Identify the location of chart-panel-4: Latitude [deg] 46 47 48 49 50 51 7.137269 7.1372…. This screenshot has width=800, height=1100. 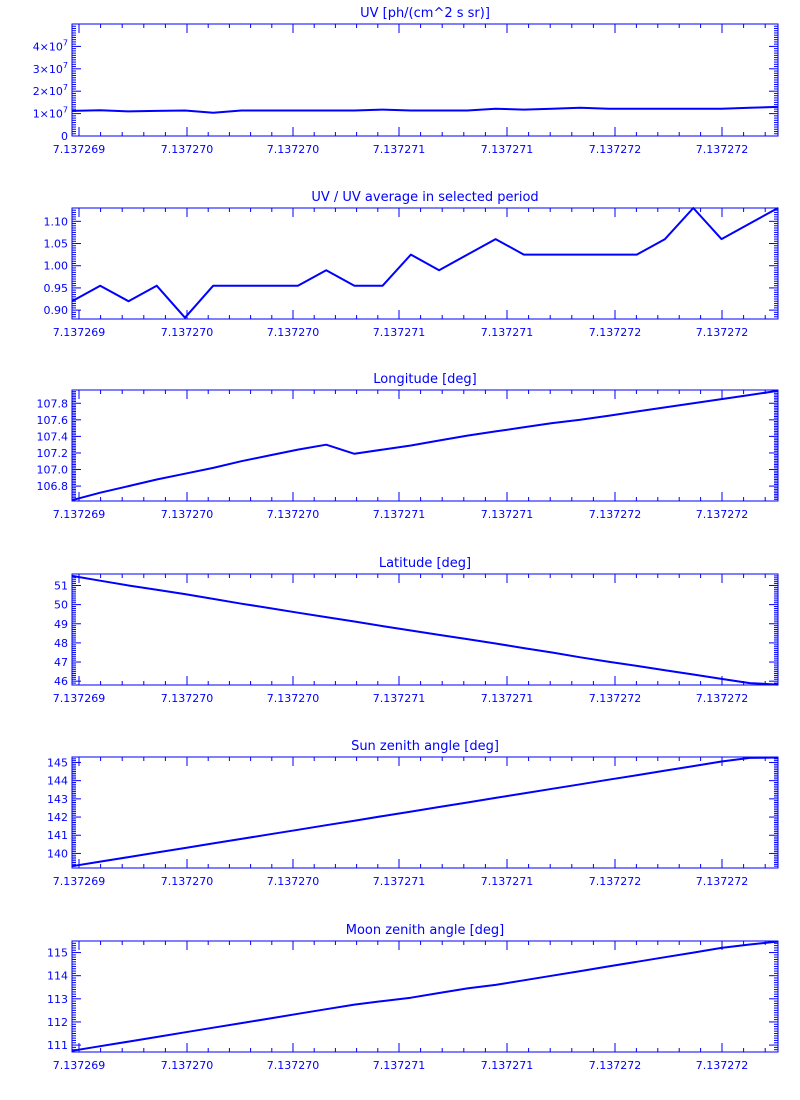
(416, 630).